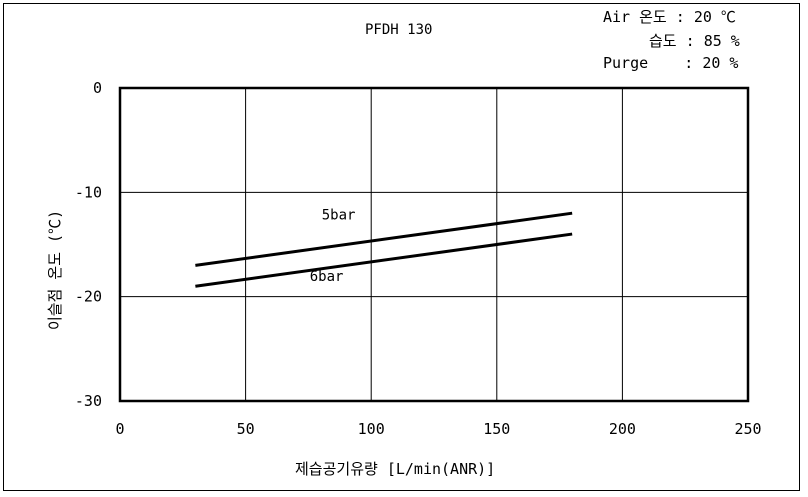  What do you see at coordinates (246, 429) in the screenshot?
I see `x-tick-label: 50` at bounding box center [246, 429].